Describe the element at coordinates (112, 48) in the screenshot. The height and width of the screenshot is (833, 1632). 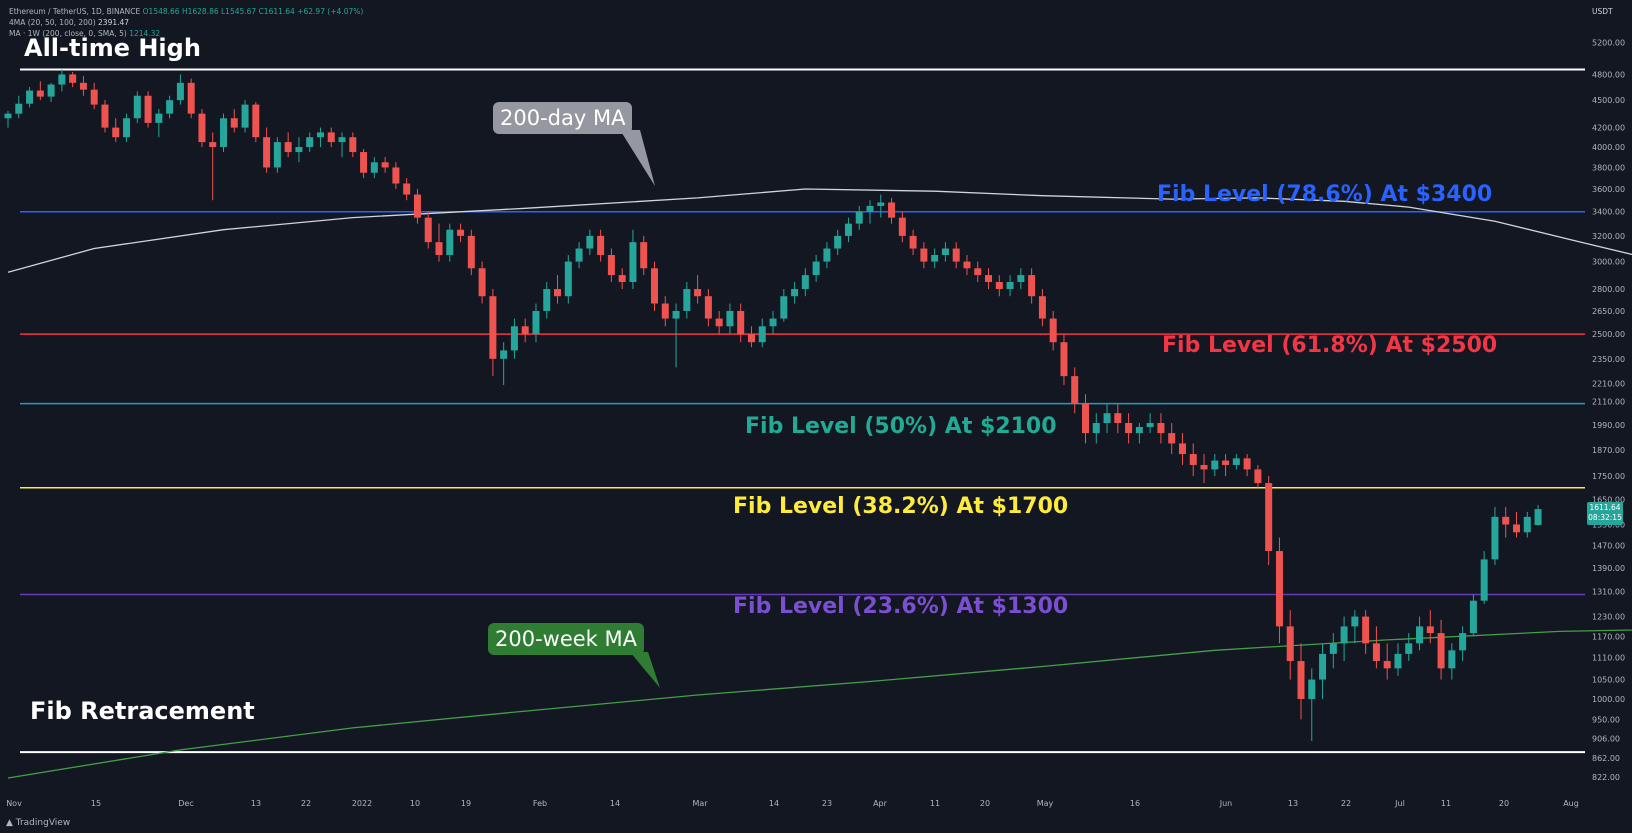
I see `all-time-high-label: All-time High` at that location.